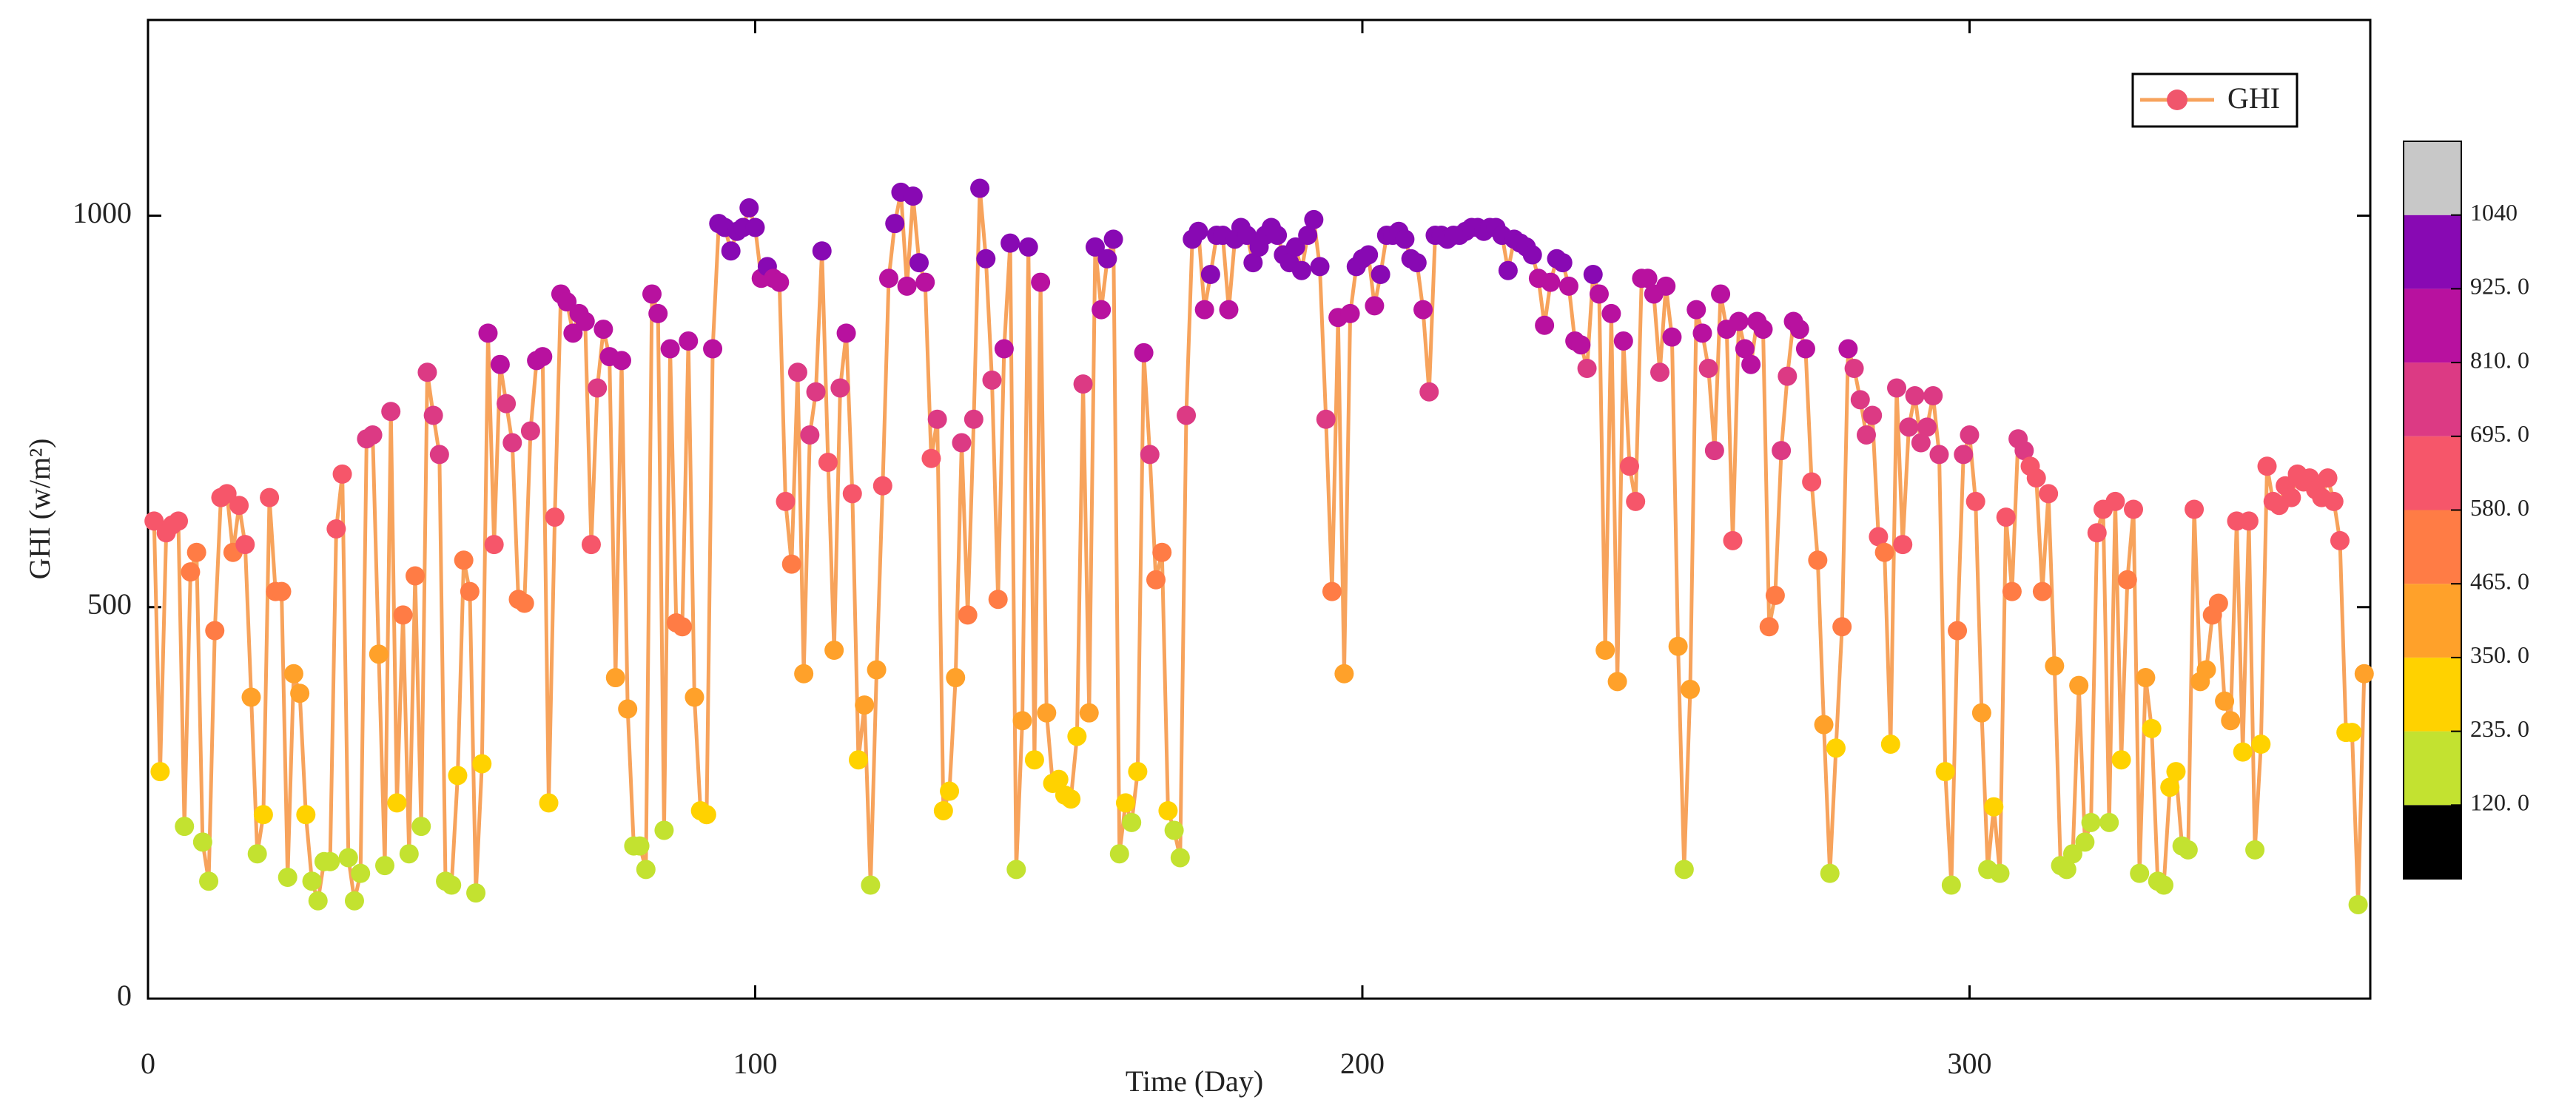  What do you see at coordinates (1194, 1081) in the screenshot?
I see `x-axis-label: Time (Day)` at bounding box center [1194, 1081].